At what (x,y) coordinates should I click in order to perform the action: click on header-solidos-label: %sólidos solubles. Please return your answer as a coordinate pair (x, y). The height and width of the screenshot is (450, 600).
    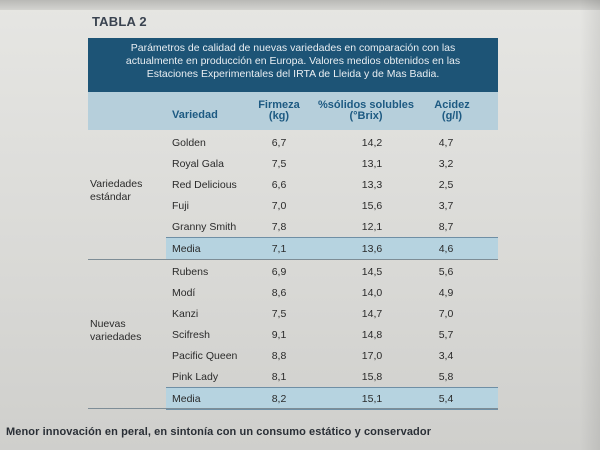
    Looking at the image, I should click on (366, 105).